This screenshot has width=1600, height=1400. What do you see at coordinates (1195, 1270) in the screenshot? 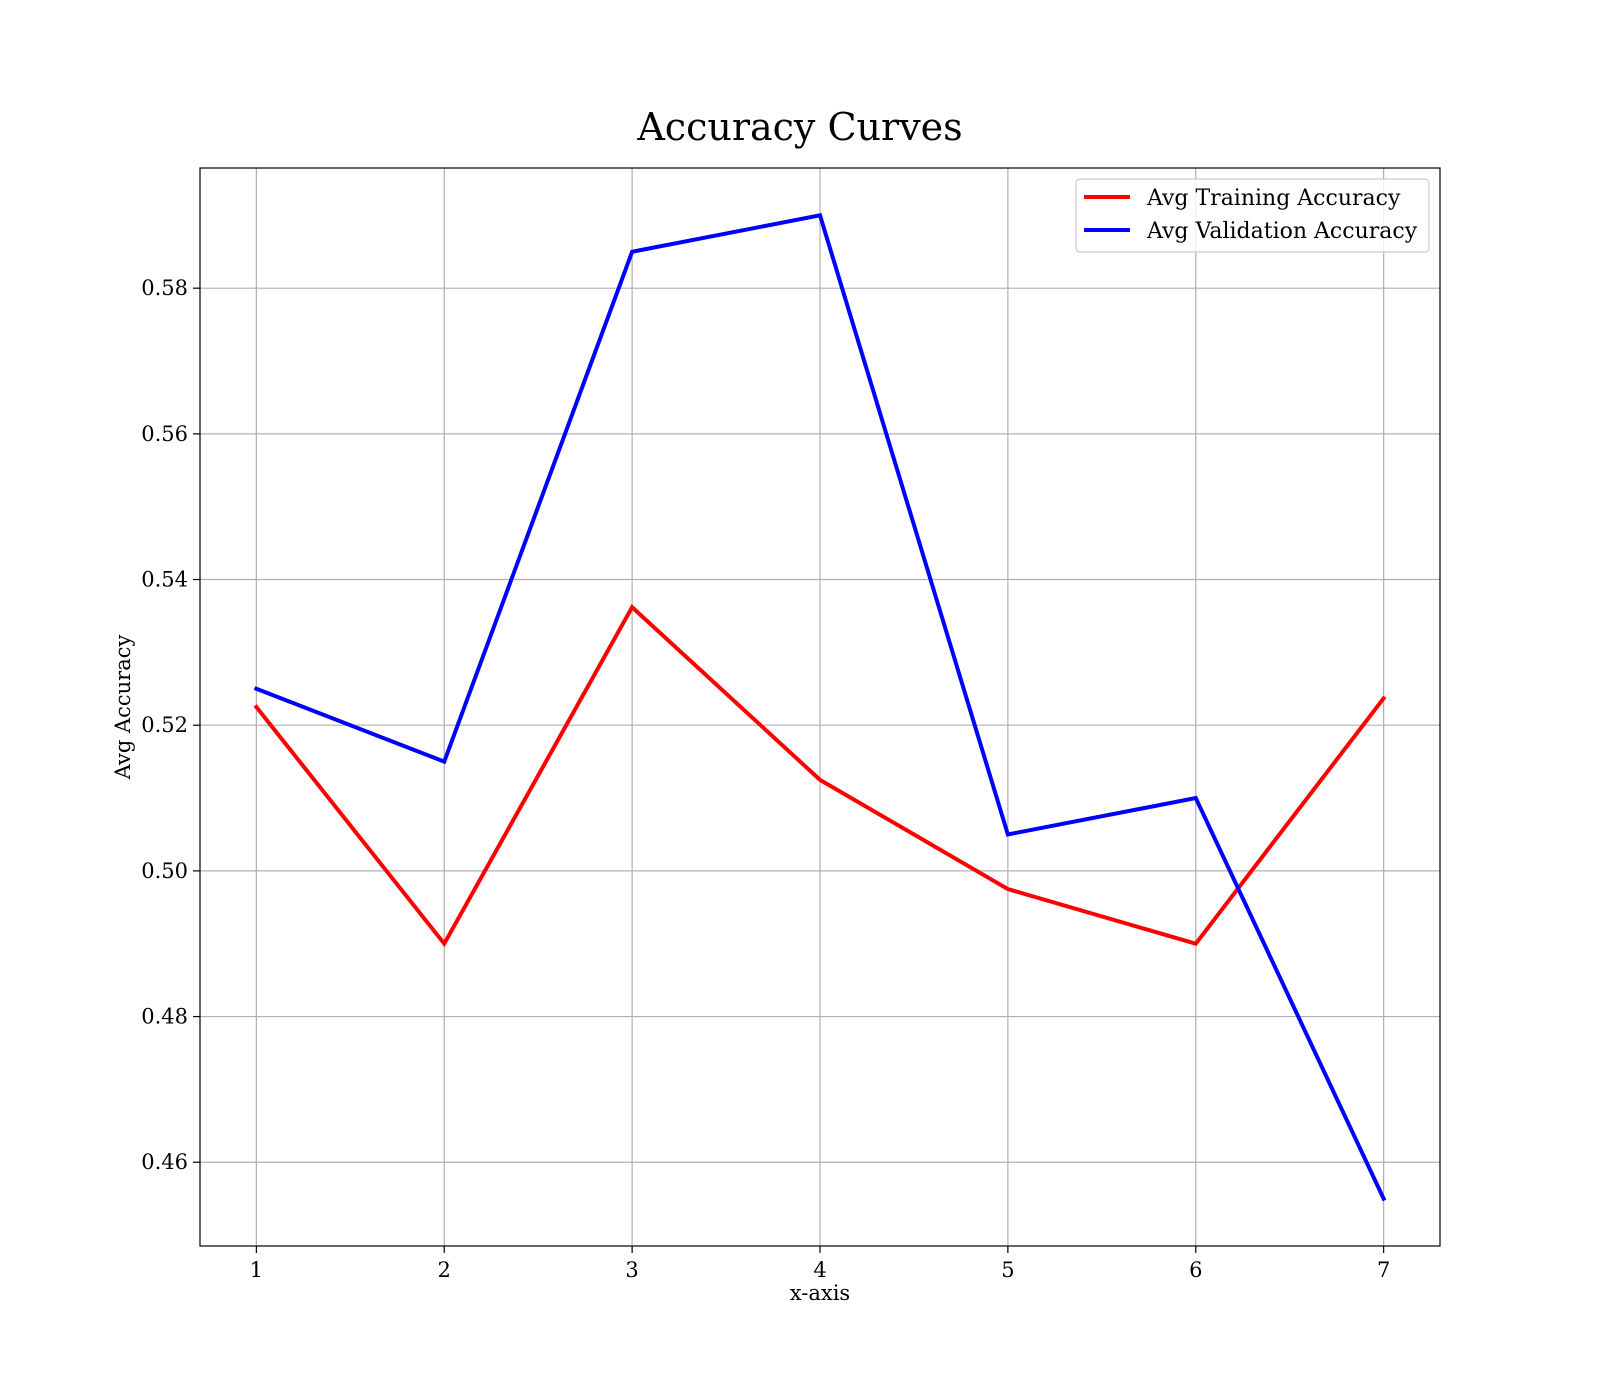
I see `x-tick-label-6: 6` at bounding box center [1195, 1270].